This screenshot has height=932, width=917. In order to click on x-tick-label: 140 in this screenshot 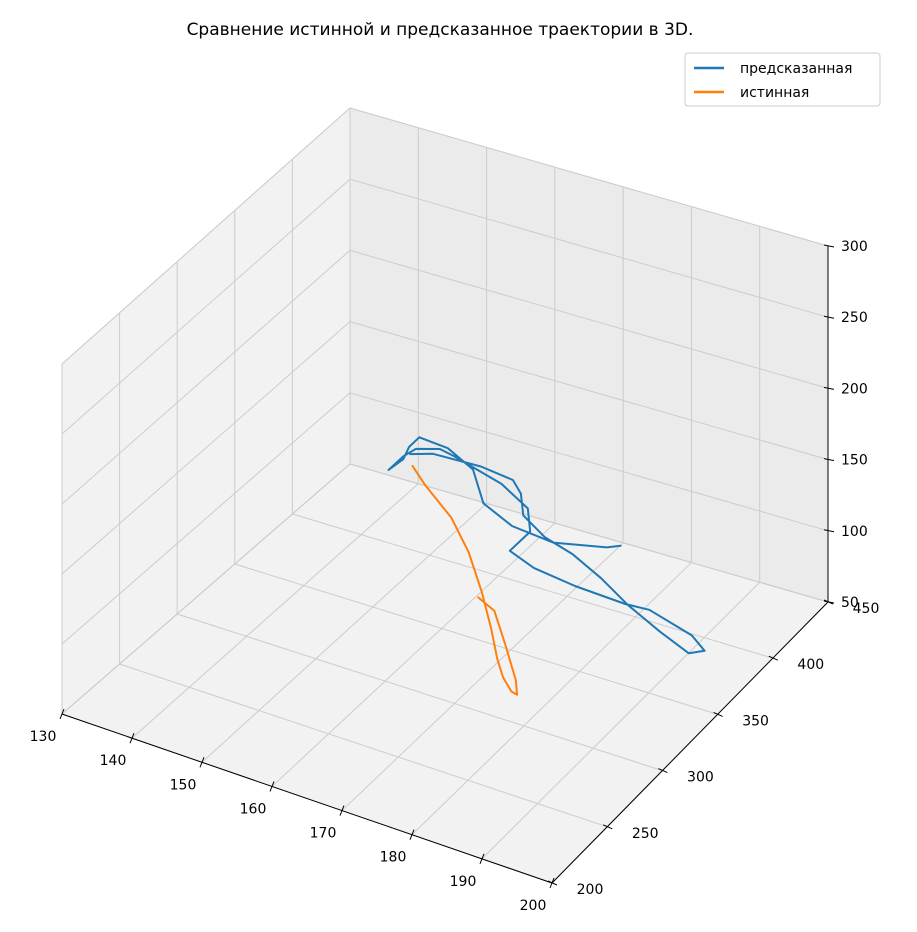, I will do `click(113, 761)`.